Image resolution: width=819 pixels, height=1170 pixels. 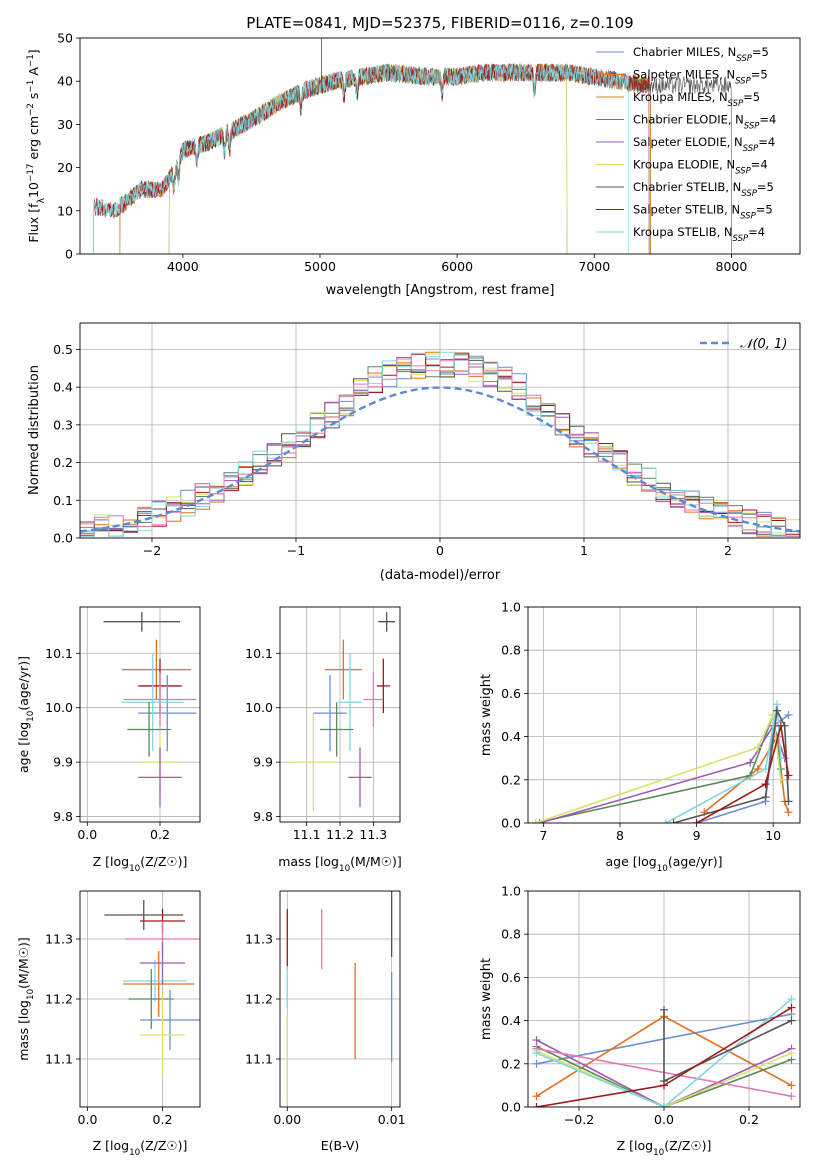 What do you see at coordinates (699, 234) in the screenshot?
I see `legend-label: Kroupa STELIB, NSSP=4` at bounding box center [699, 234].